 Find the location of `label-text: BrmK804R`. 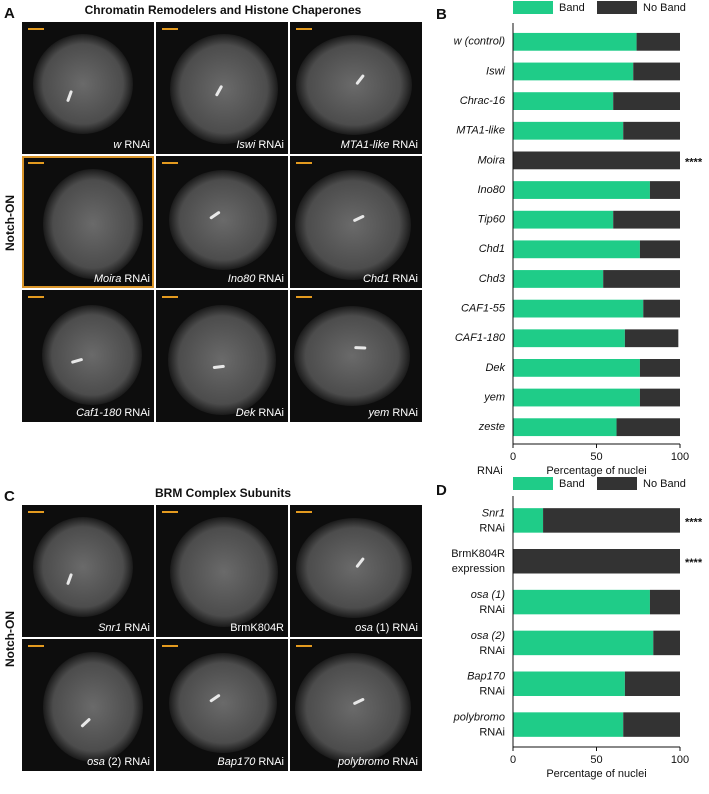

label-text: BrmK804R is located at coordinates (257, 628).